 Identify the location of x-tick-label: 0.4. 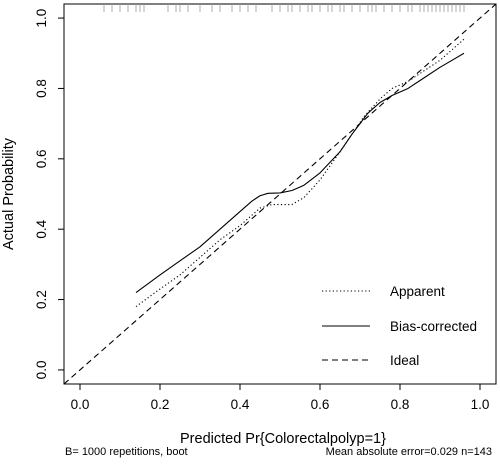
(240, 404).